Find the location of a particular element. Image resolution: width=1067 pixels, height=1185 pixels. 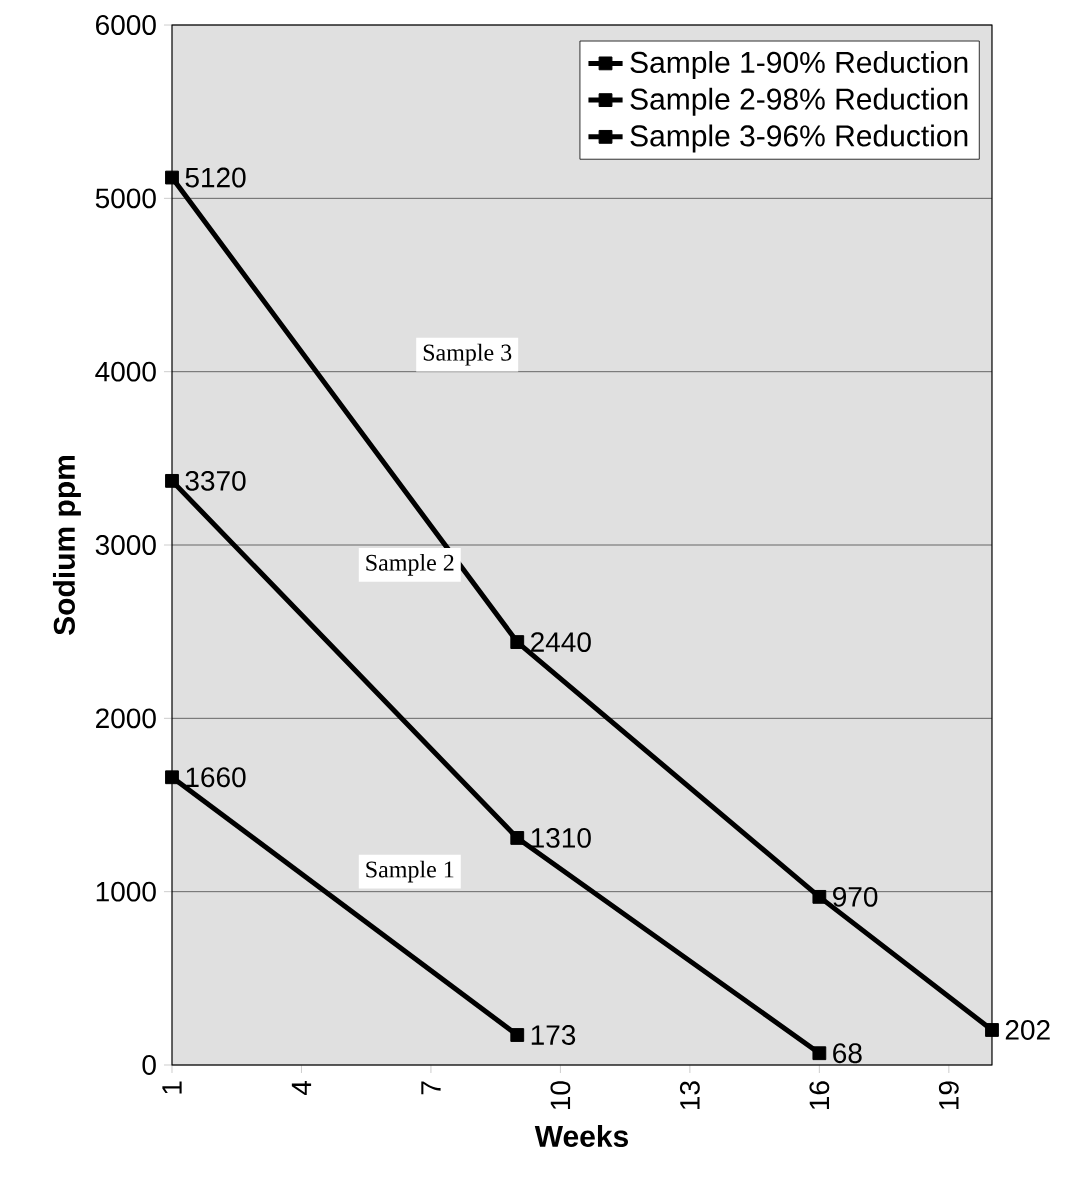

y-tick-label: 4000 is located at coordinates (125, 371).